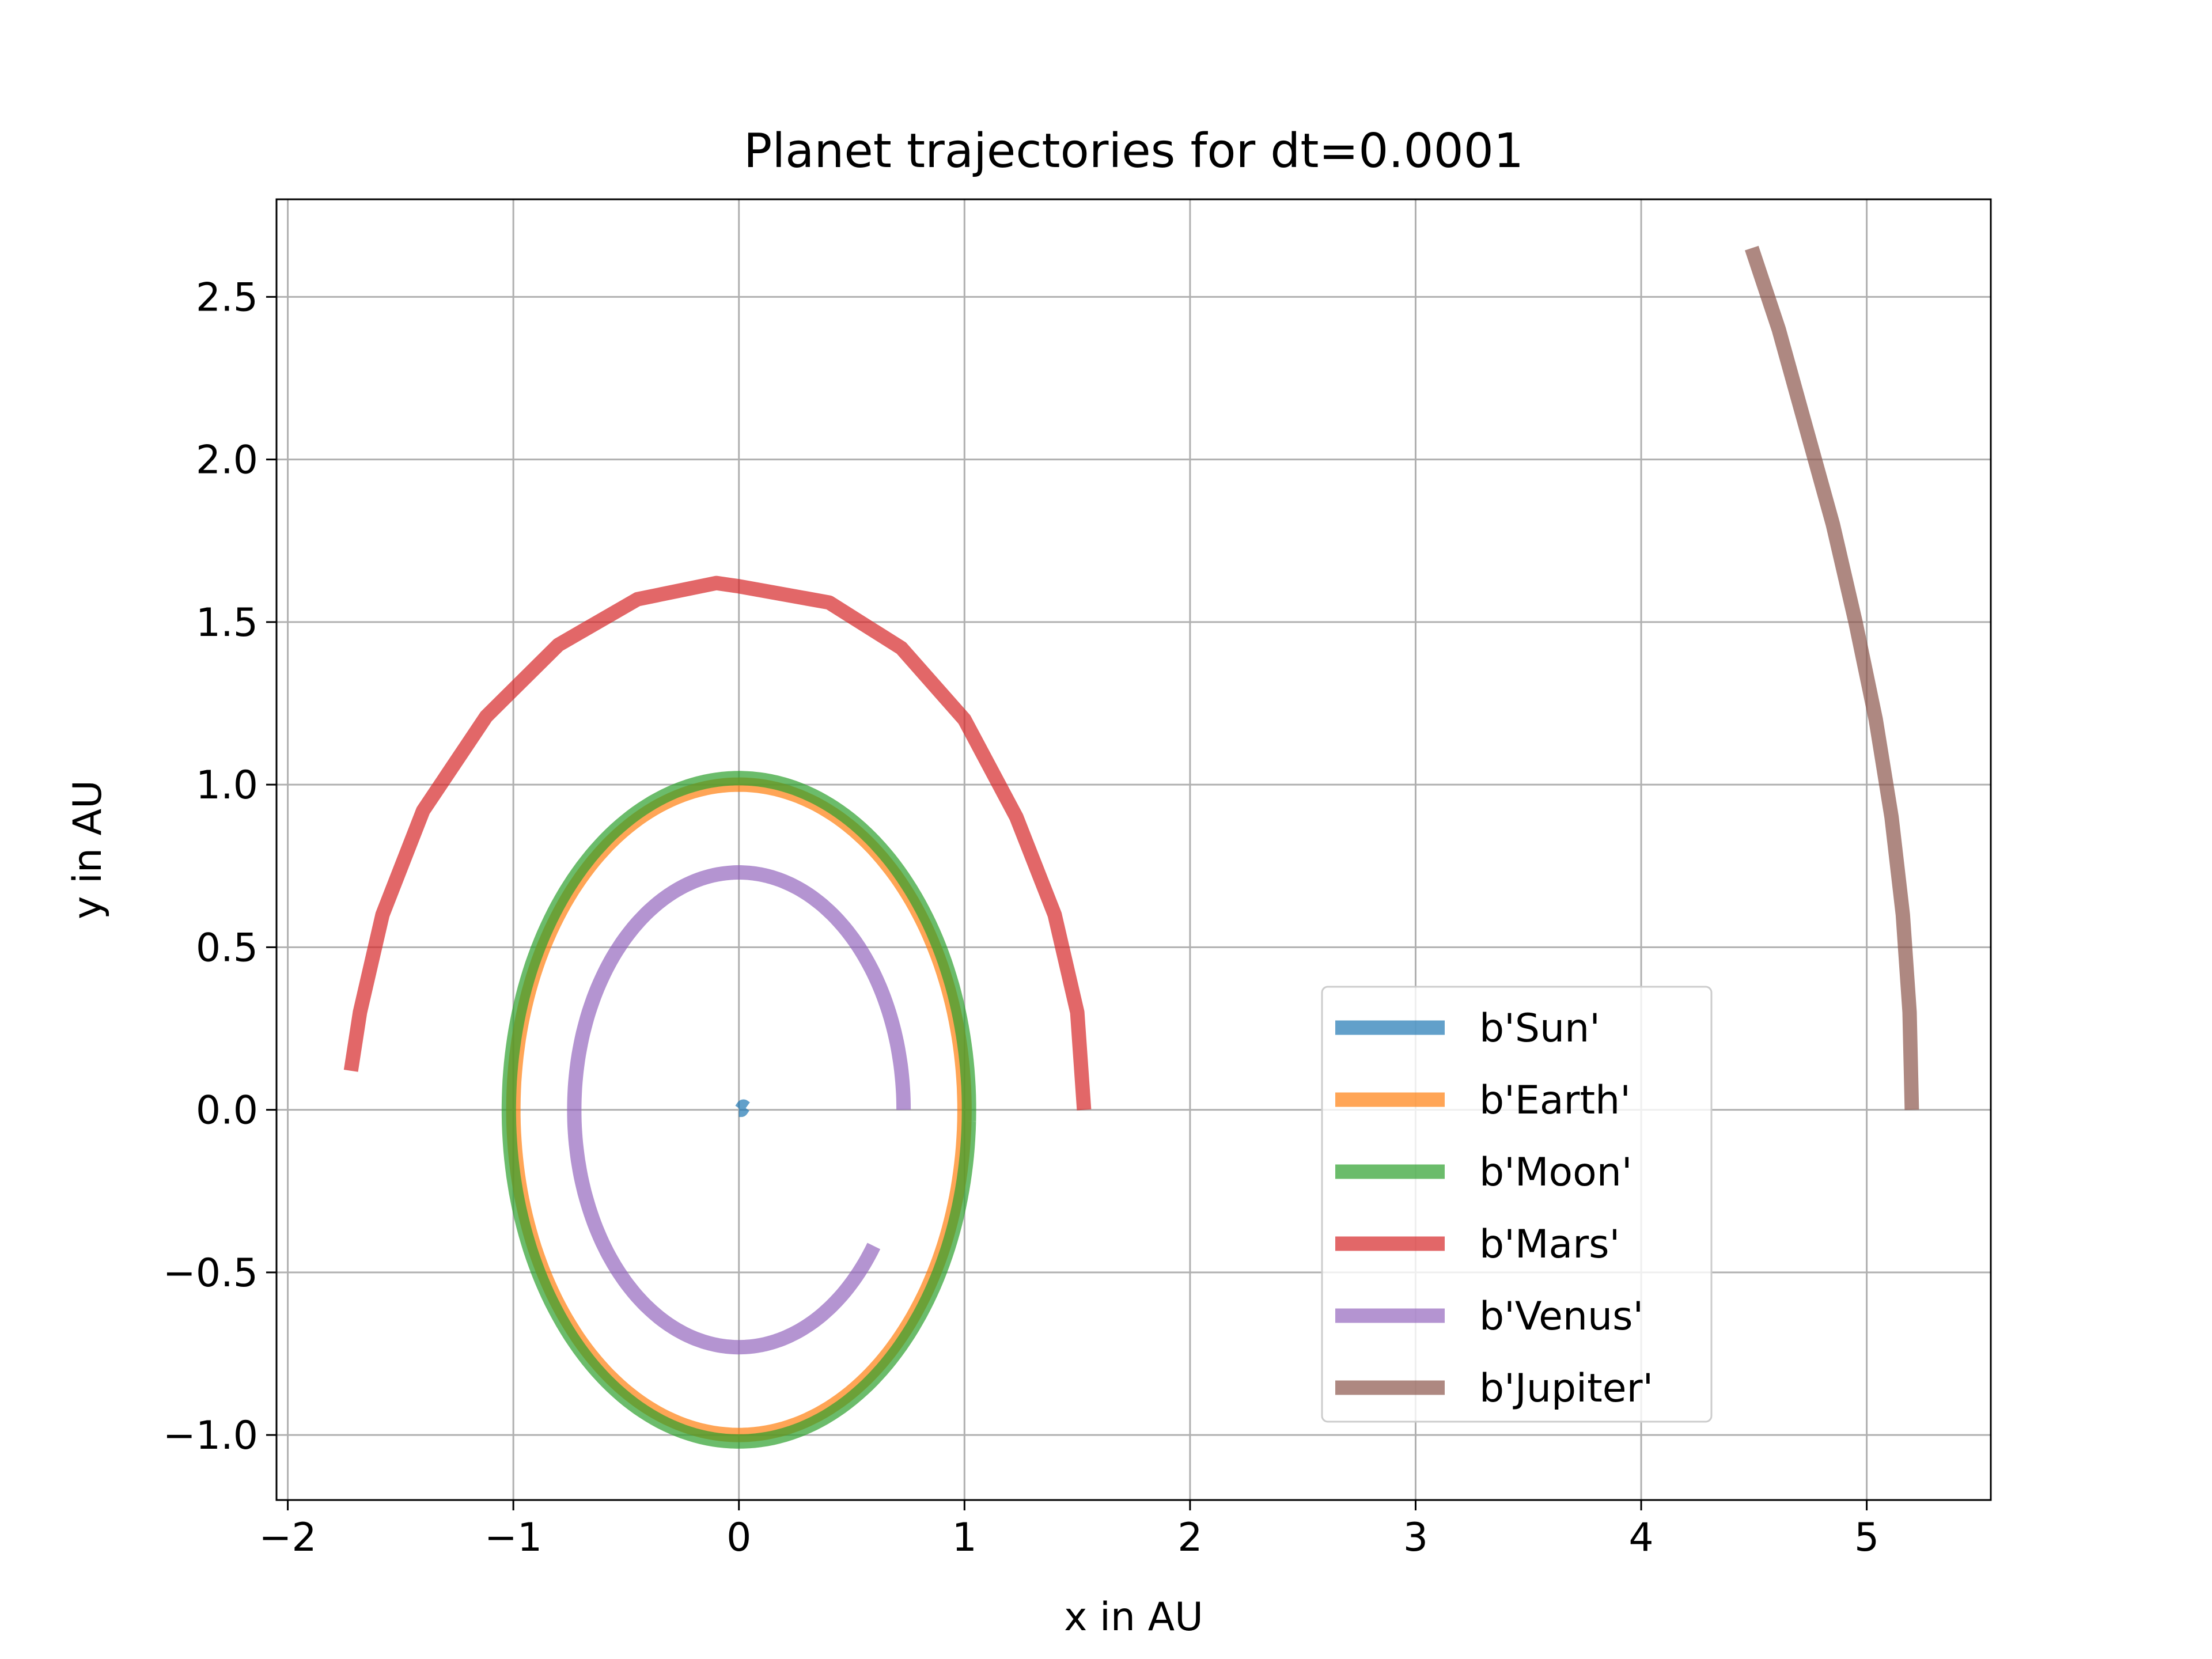  I want to click on series-venus-line, so click(739, 1110).